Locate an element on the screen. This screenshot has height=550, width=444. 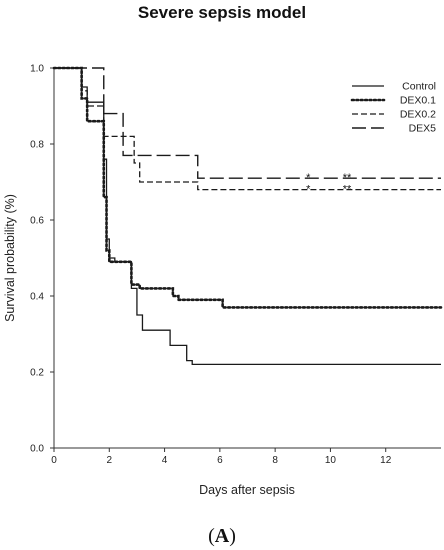
x-tick-label: 4 is located at coordinates (165, 460).